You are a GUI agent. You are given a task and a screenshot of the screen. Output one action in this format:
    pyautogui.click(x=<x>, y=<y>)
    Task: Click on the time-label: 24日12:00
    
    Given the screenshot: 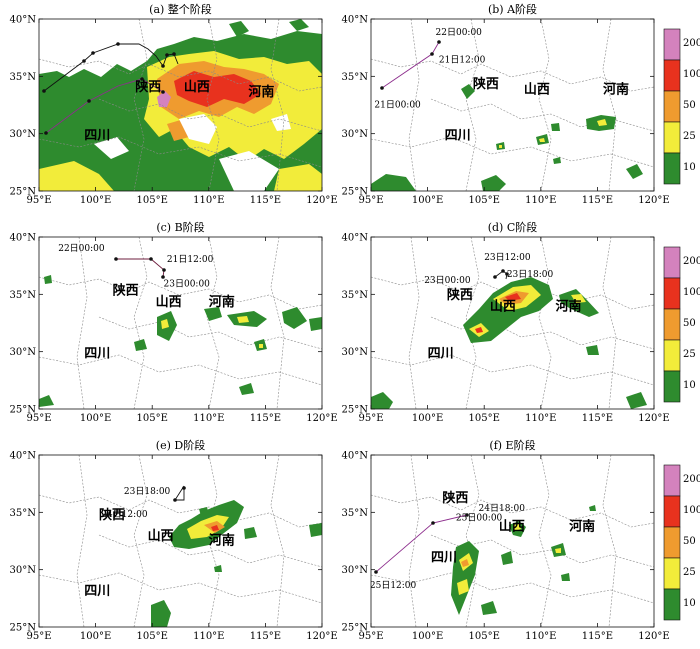 What is the action you would take?
    pyautogui.click(x=124, y=514)
    